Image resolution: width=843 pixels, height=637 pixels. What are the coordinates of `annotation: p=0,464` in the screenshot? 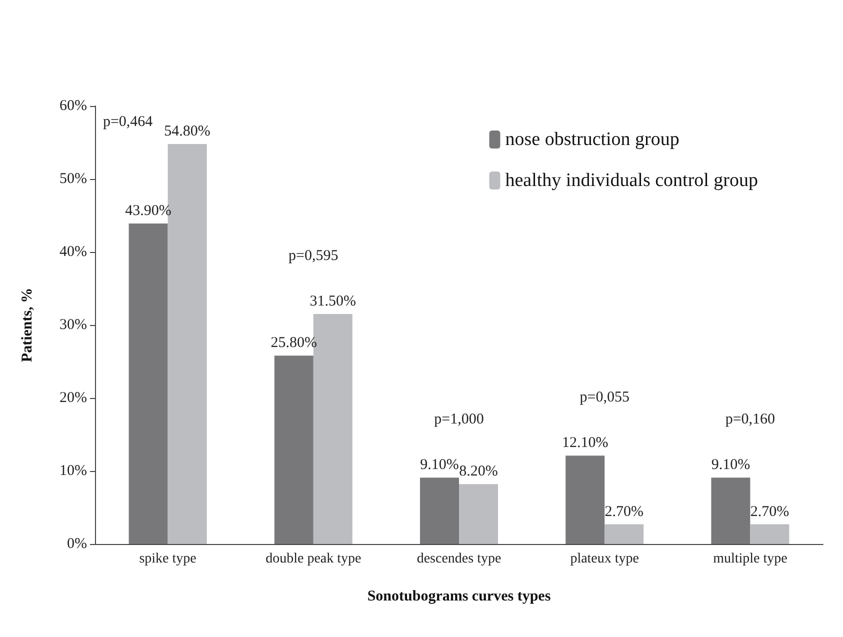 It's located at (128, 122).